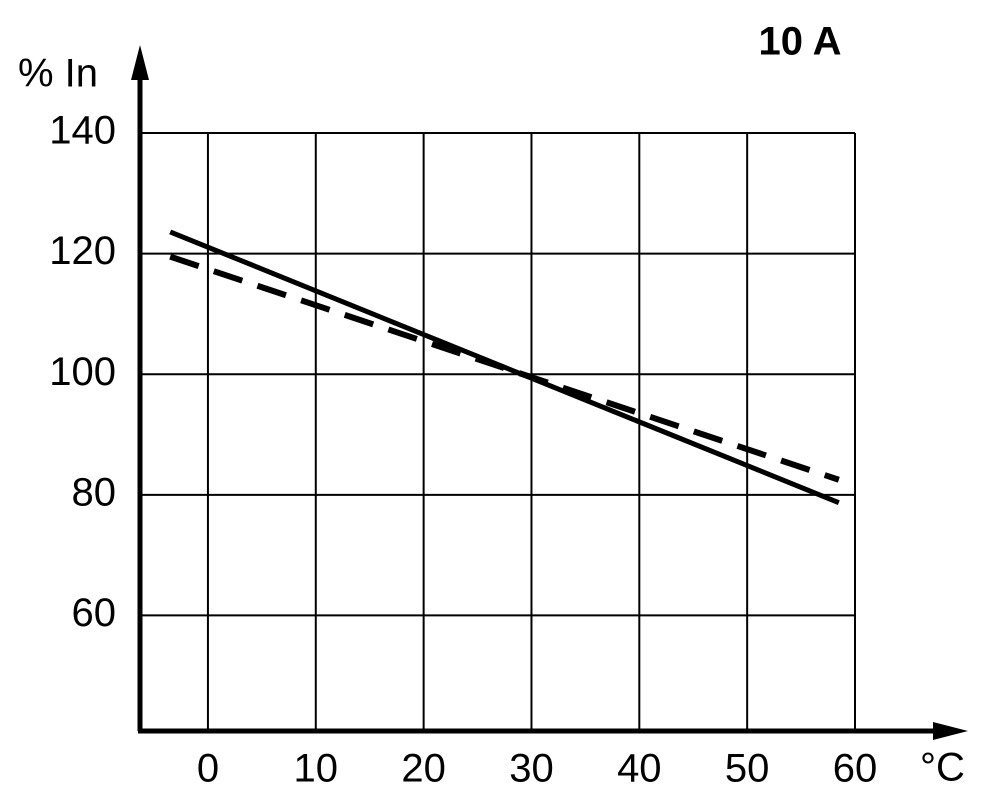 This screenshot has width=1000, height=807. Describe the element at coordinates (855, 769) in the screenshot. I see `x-tick-label: 60` at that location.